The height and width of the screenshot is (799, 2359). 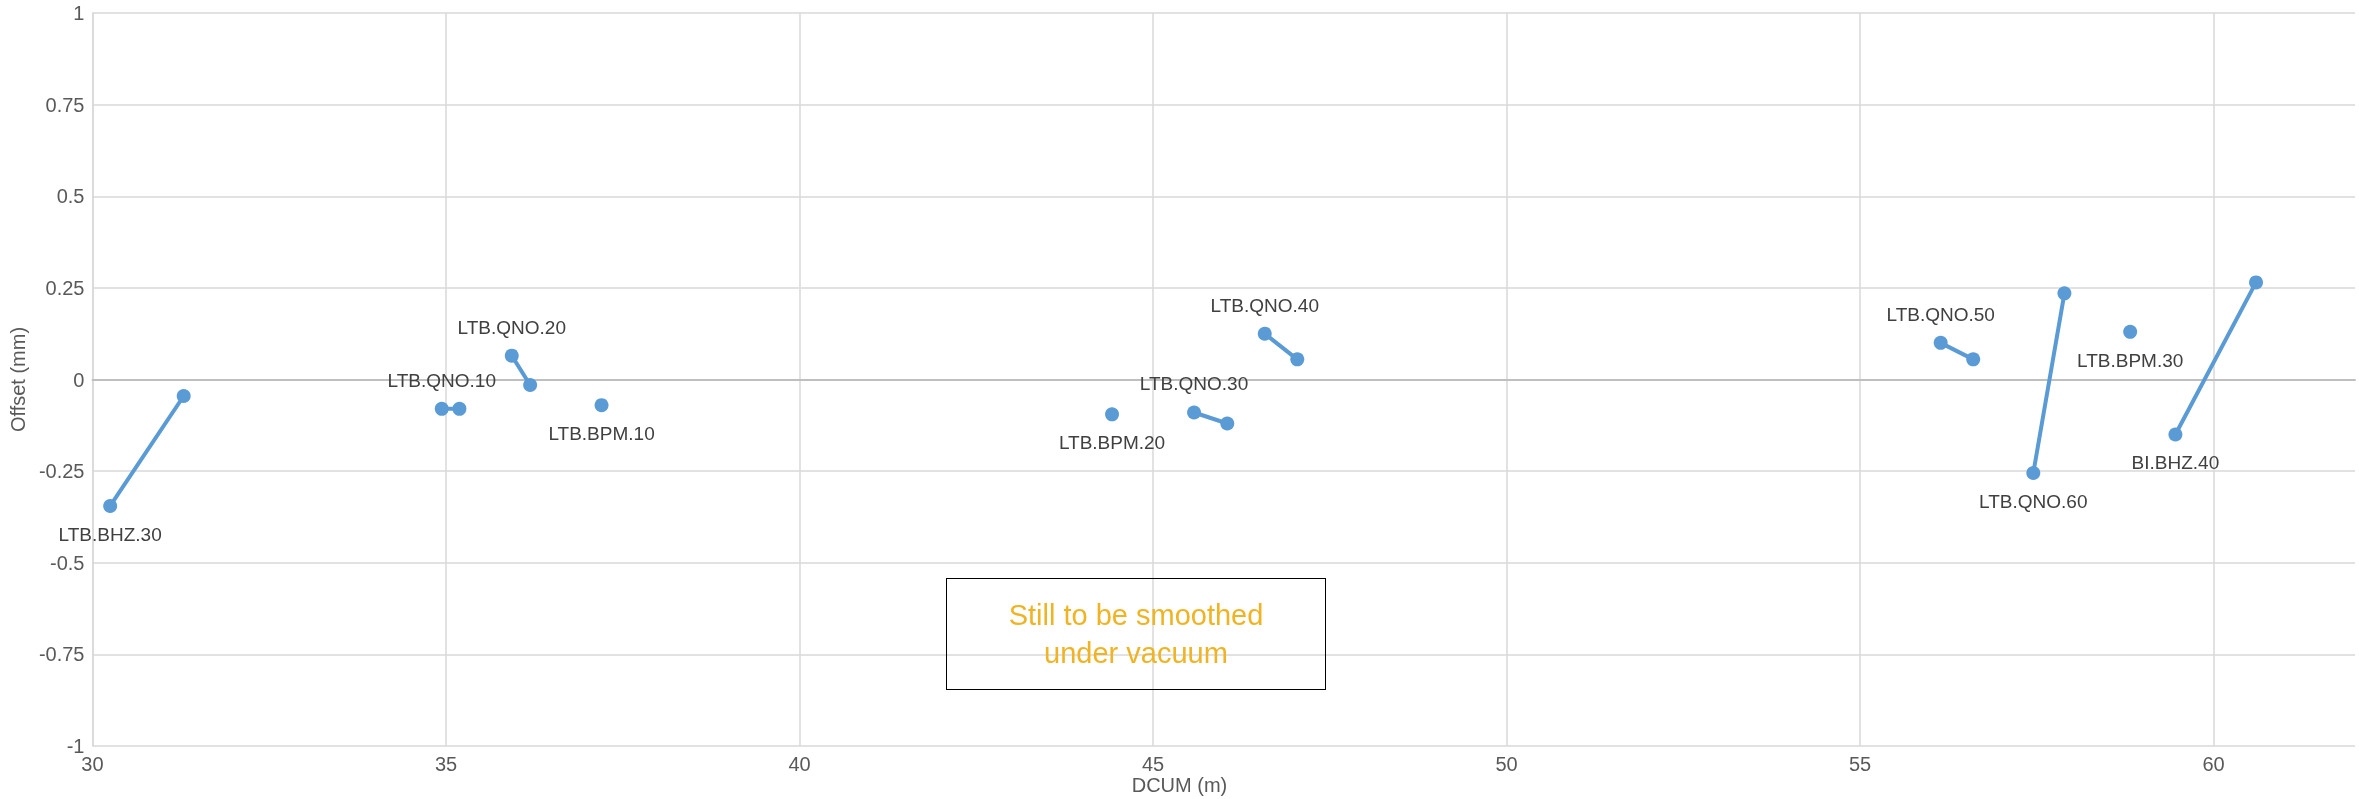 I want to click on y-tick-label: -0.25, so click(x=61, y=471).